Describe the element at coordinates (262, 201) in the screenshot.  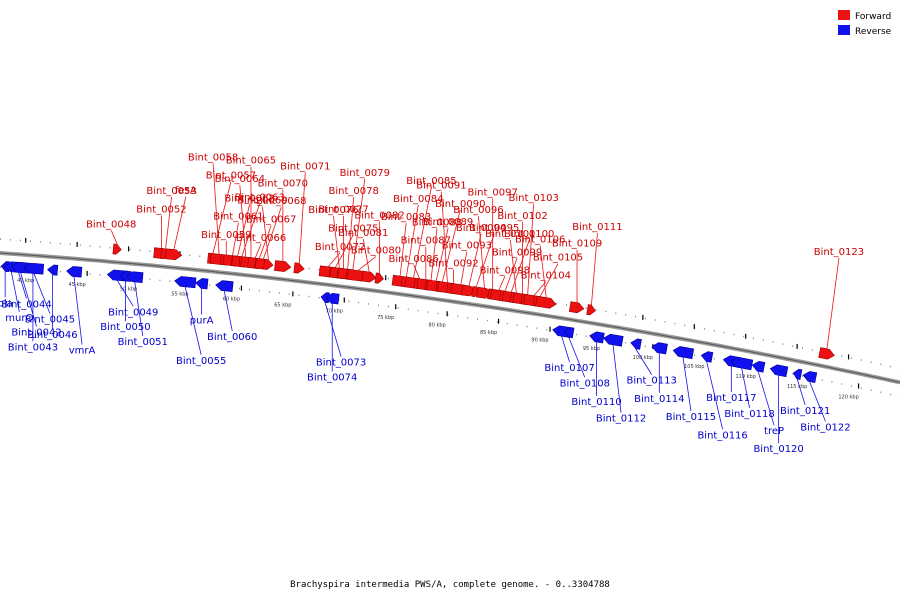
I see `forward-gene-label: Bint_0069` at that location.